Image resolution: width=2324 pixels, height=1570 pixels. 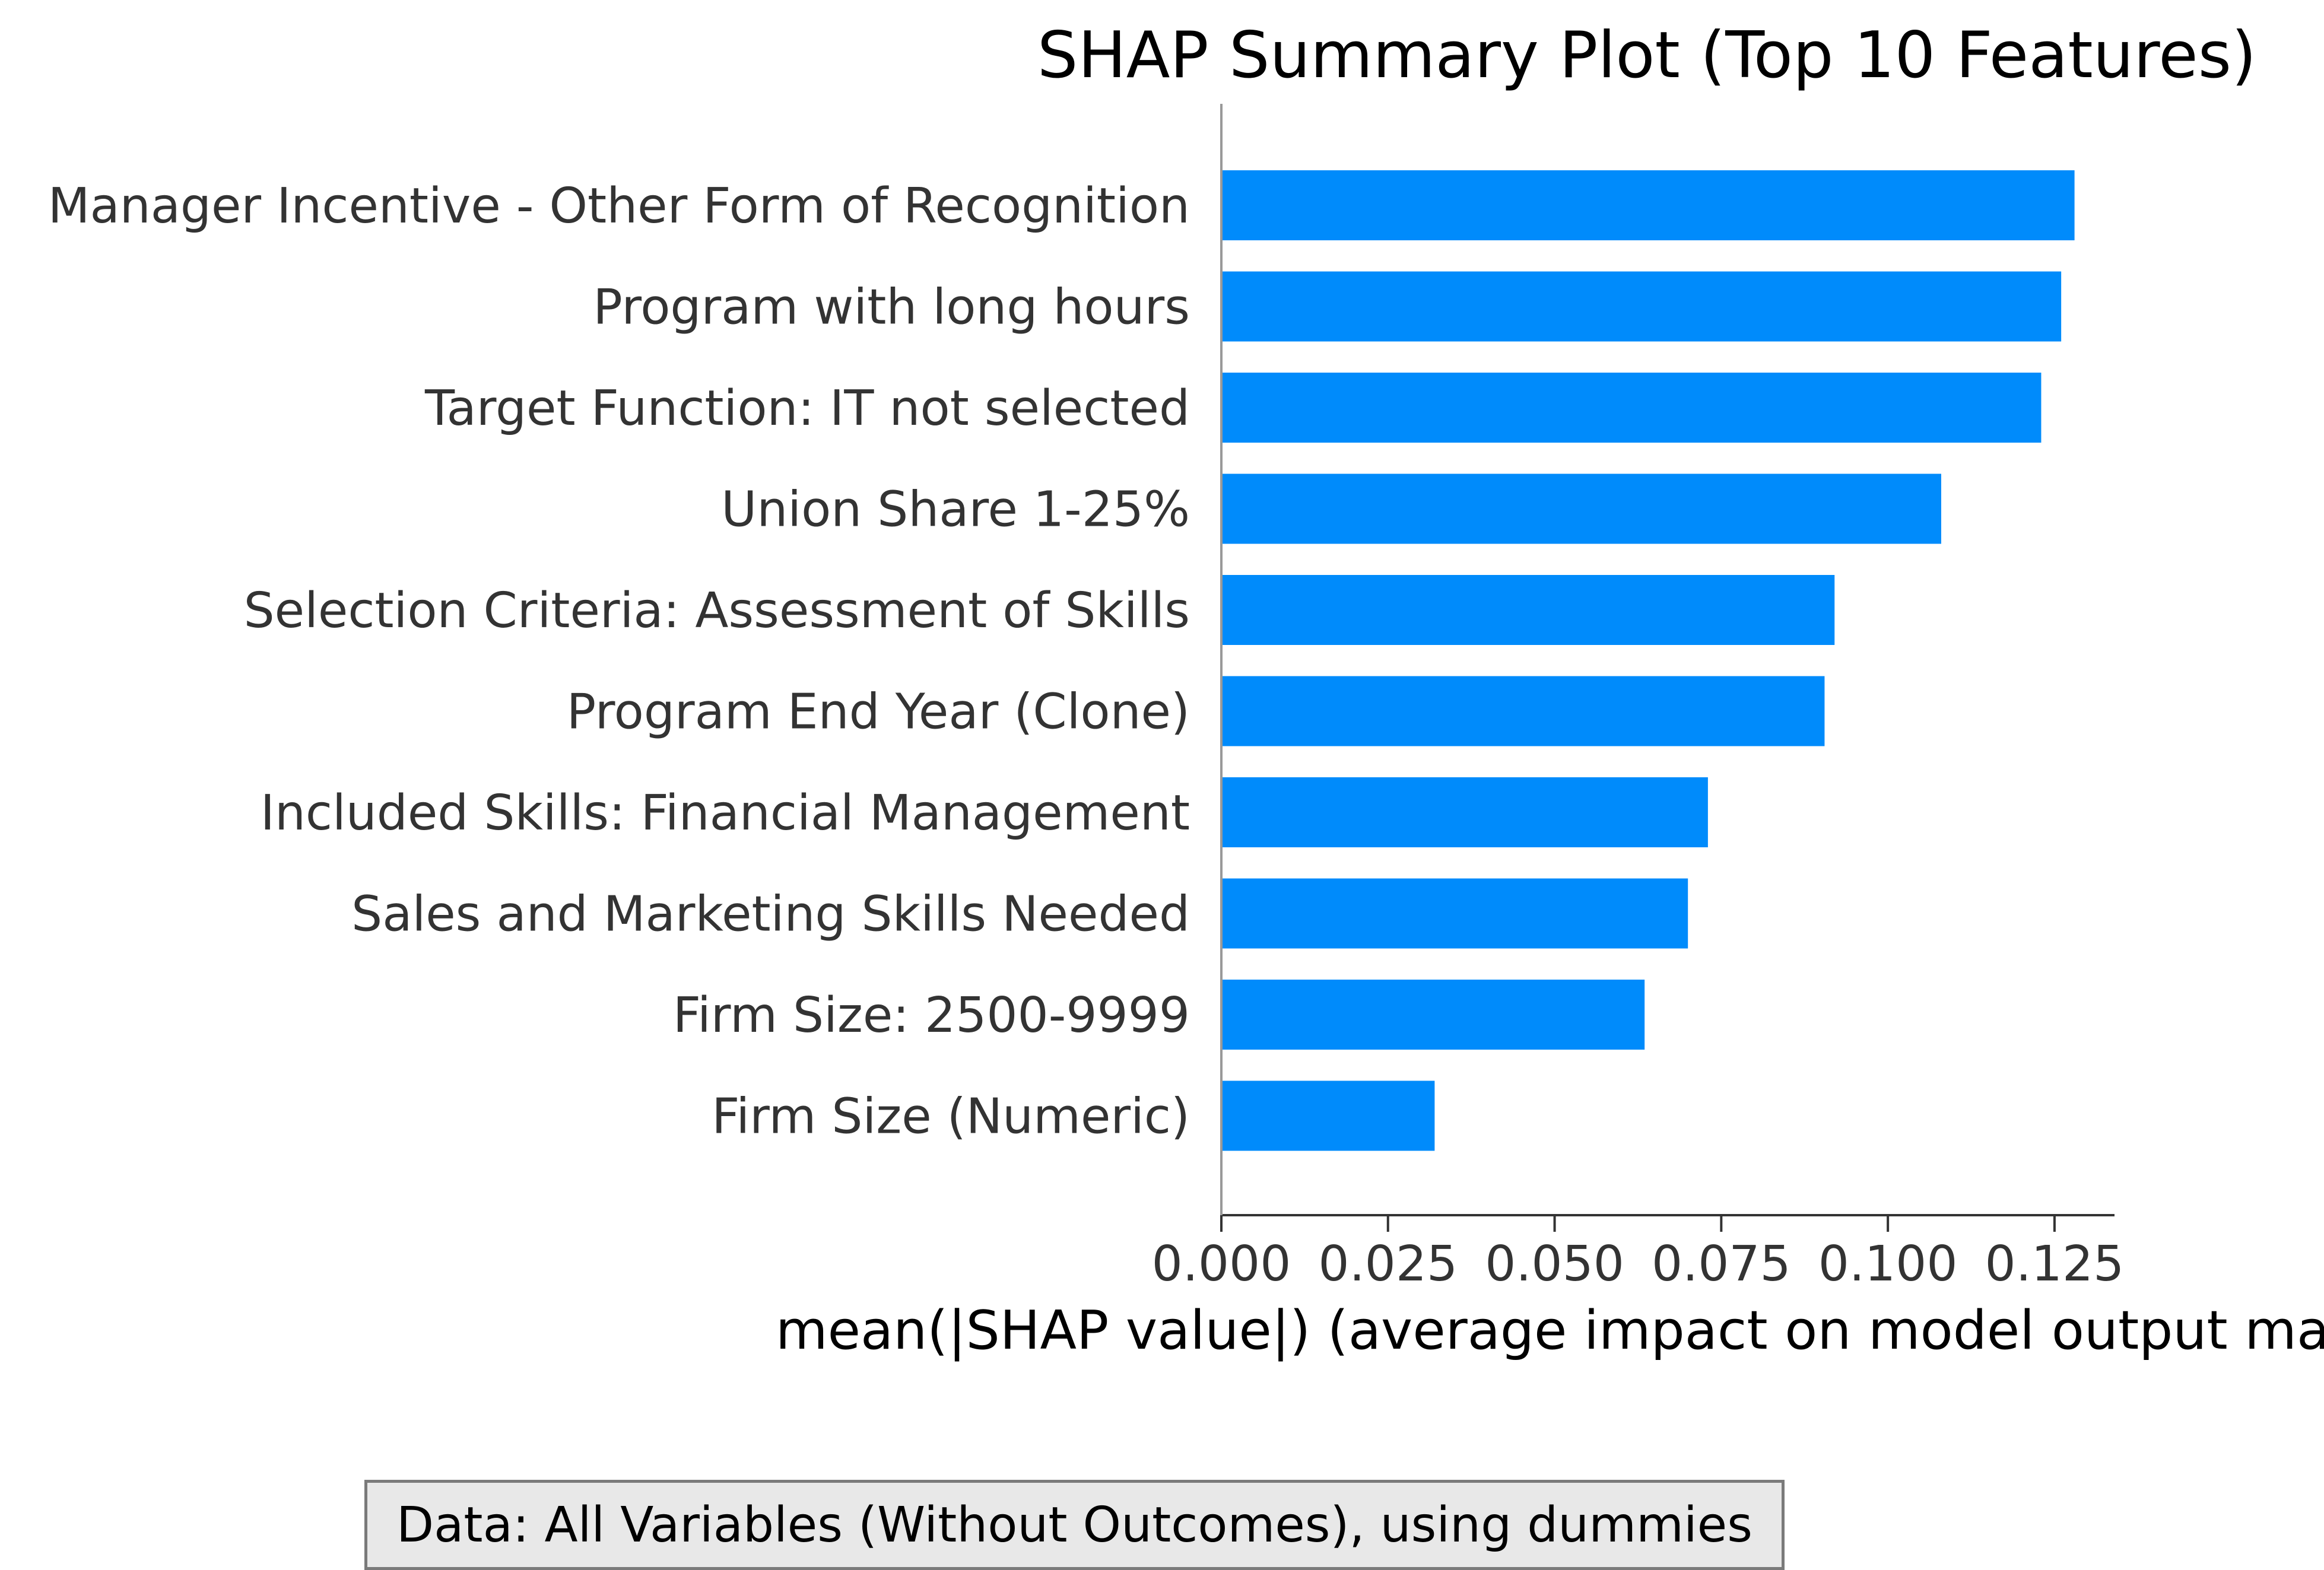 I want to click on category-label: Program with long hours, so click(x=891, y=307).